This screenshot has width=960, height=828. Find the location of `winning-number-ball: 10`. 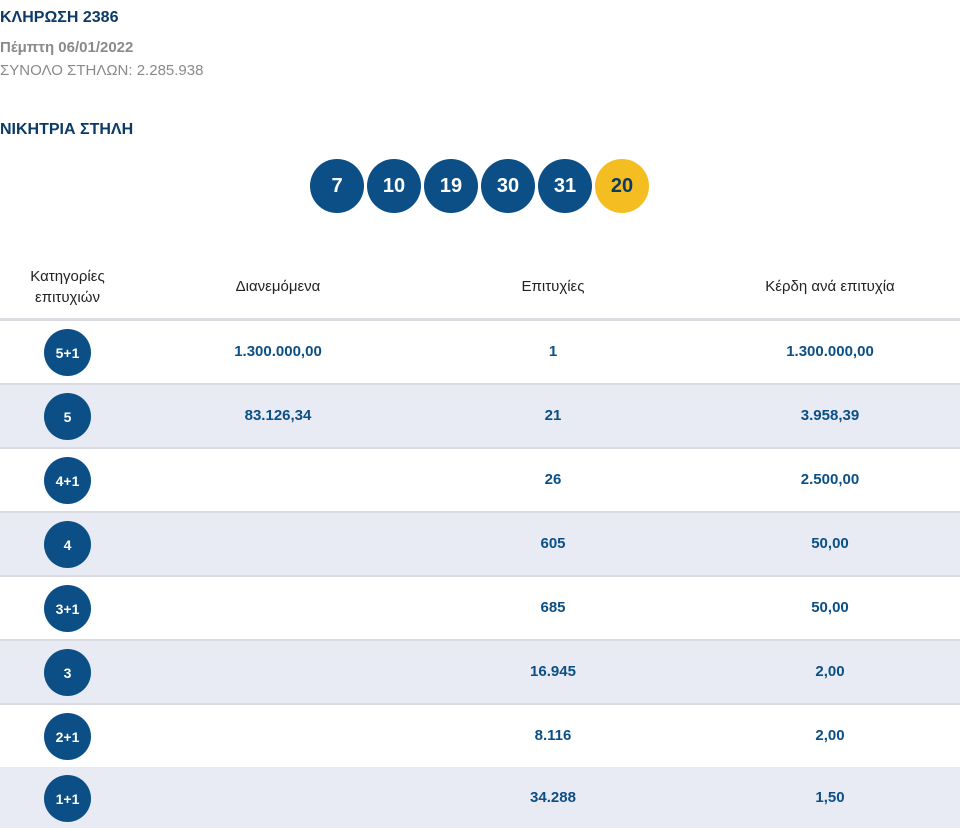

winning-number-ball: 10 is located at coordinates (394, 186).